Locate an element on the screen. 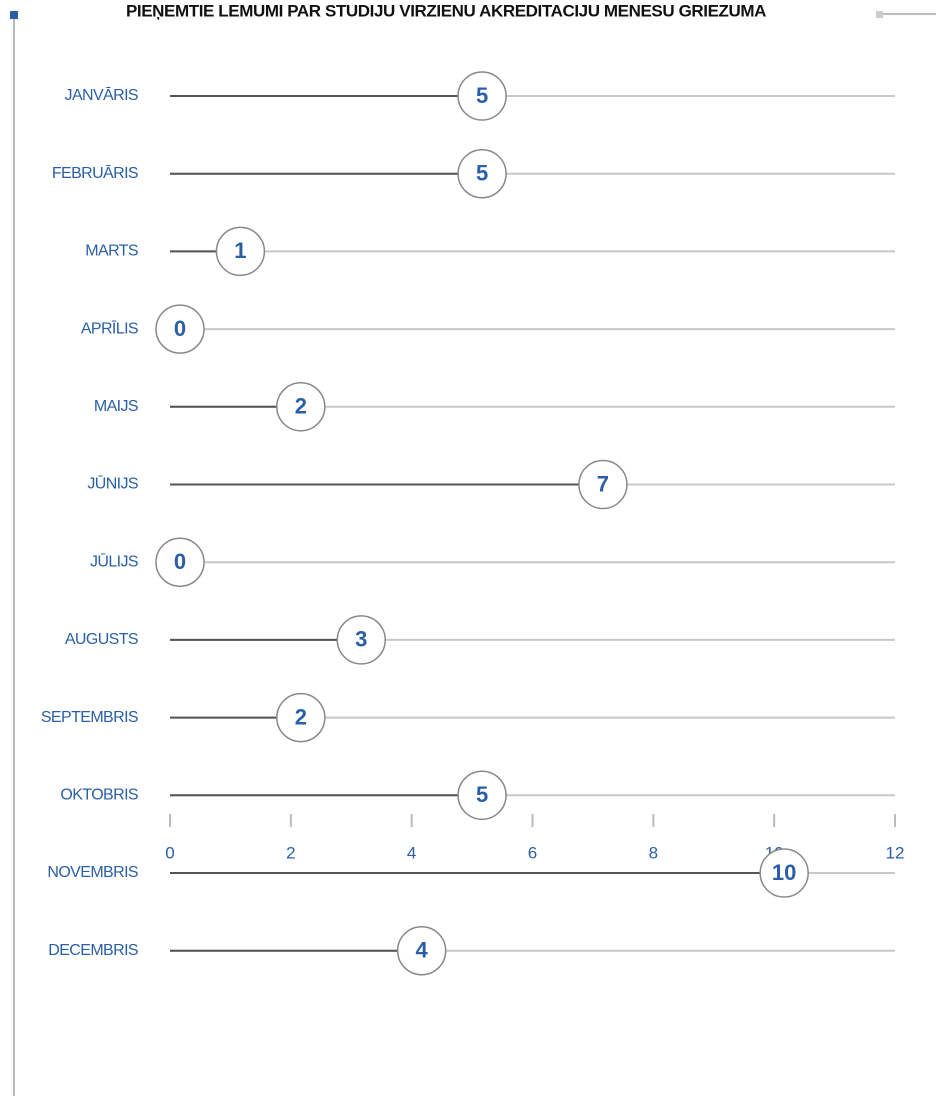  y-tick-label: MAIJS is located at coordinates (116, 406).